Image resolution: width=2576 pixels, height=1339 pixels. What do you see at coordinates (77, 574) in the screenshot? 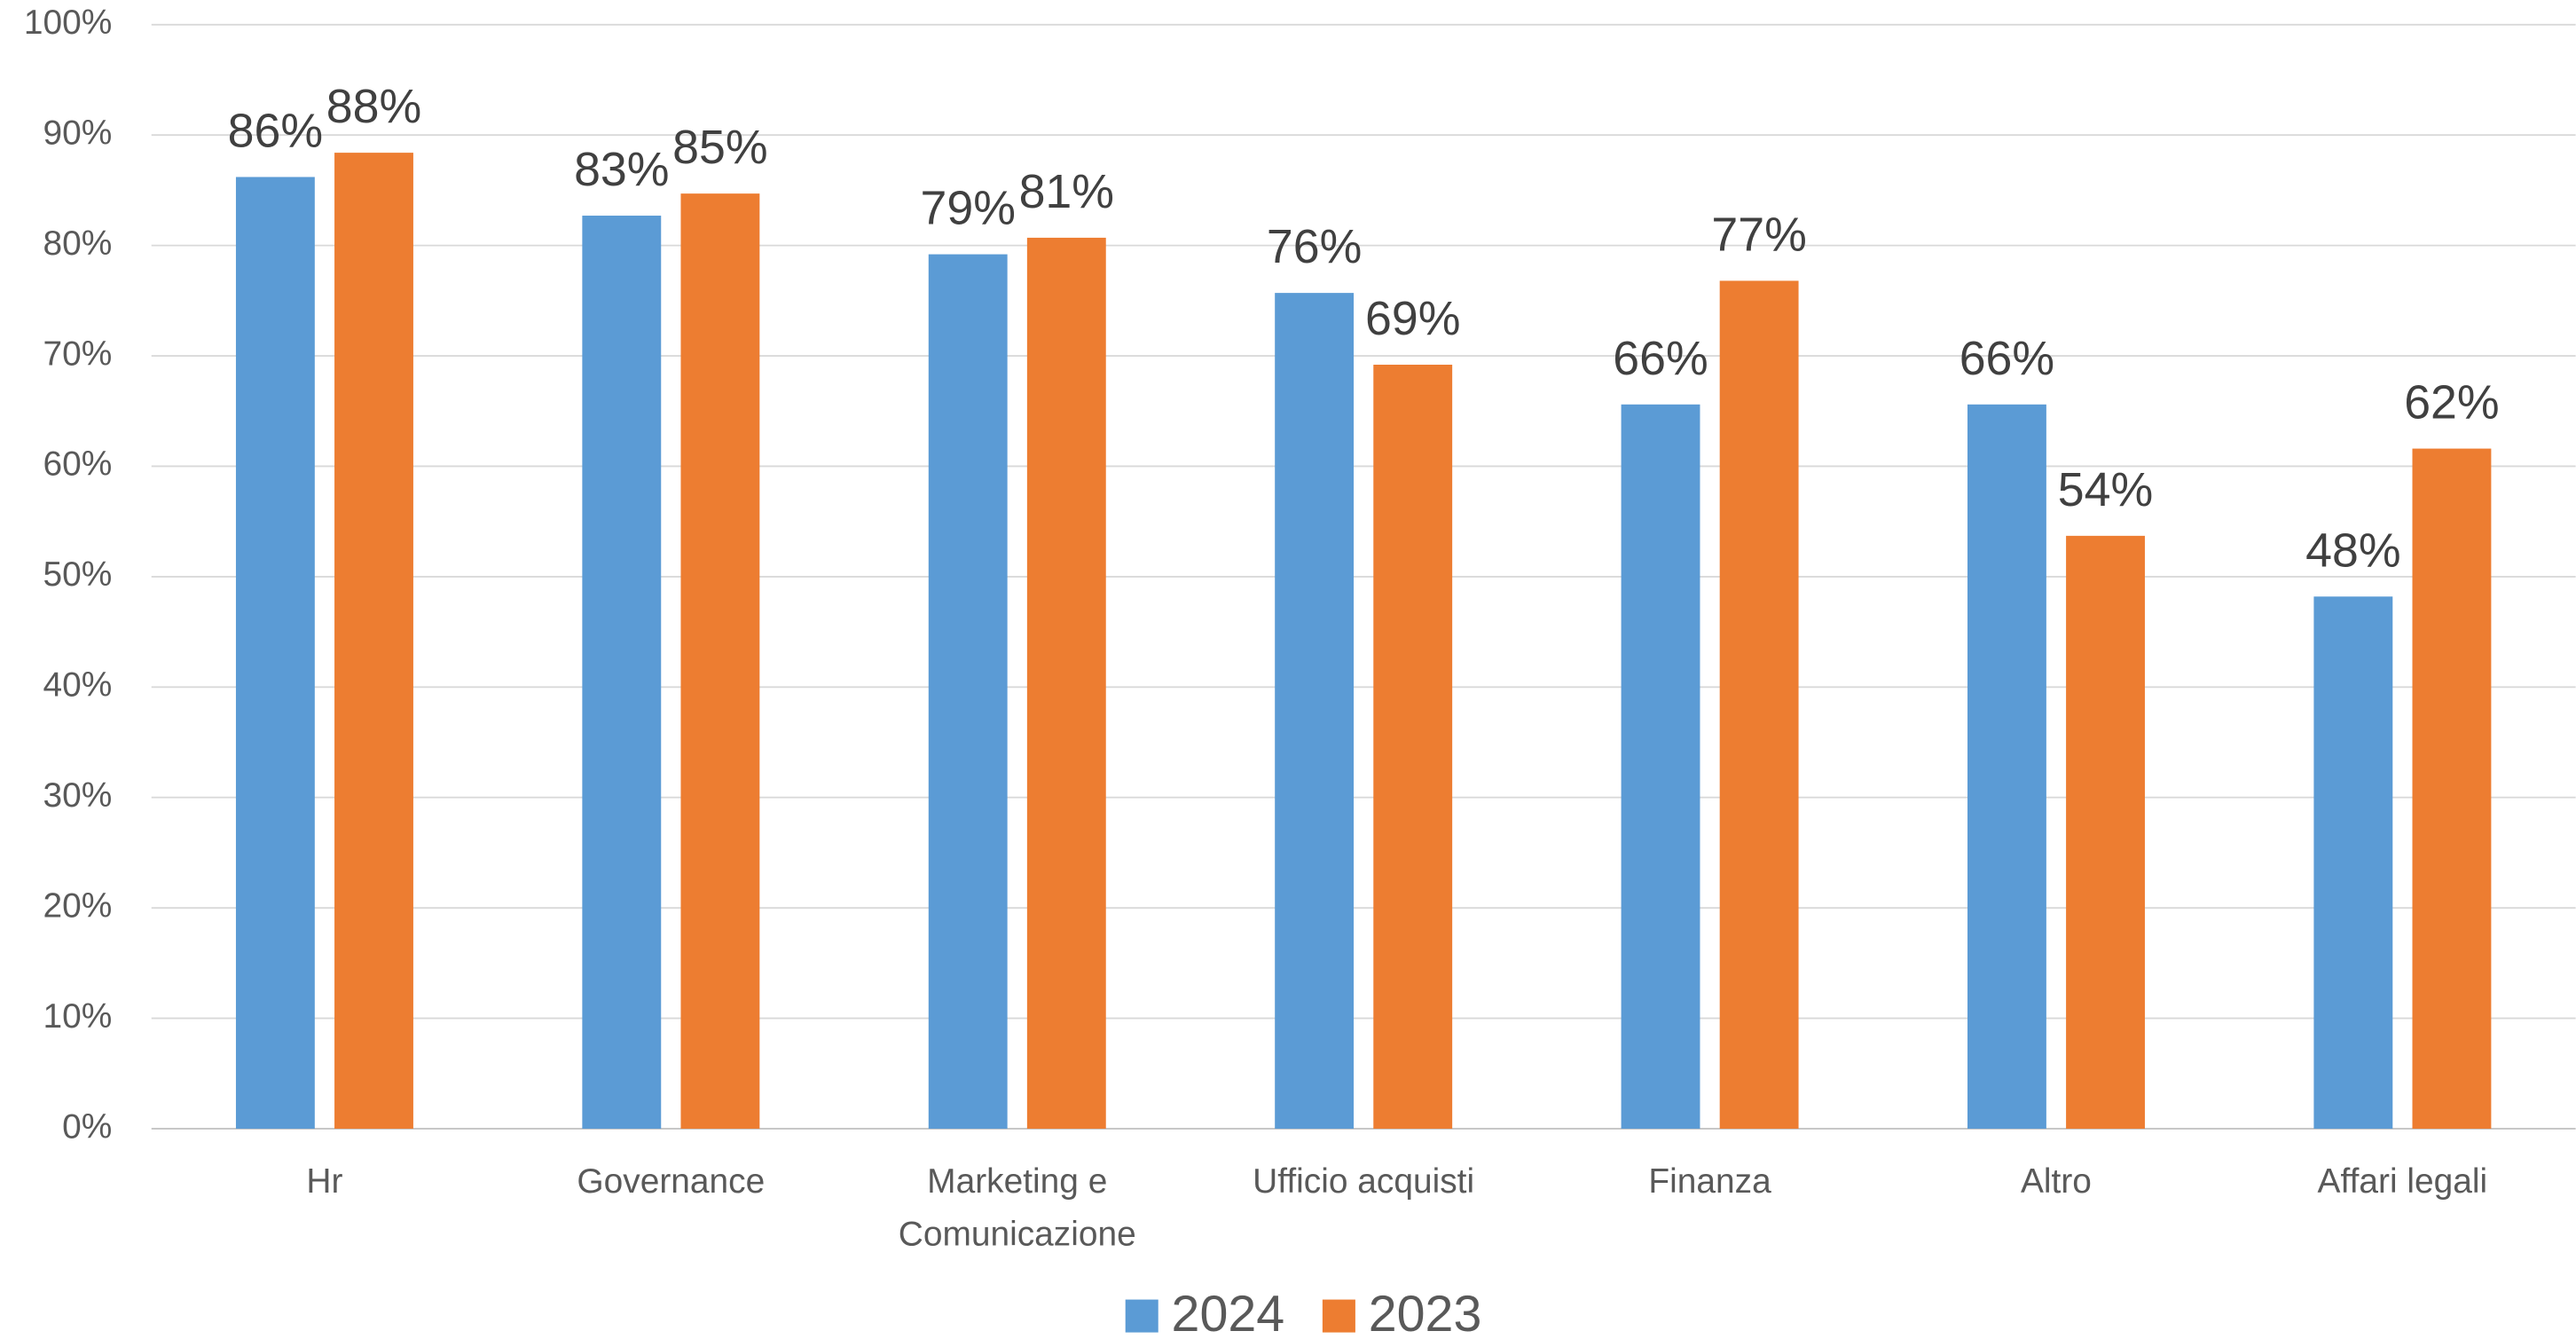
I see `y-tick-label: 50%` at bounding box center [77, 574].